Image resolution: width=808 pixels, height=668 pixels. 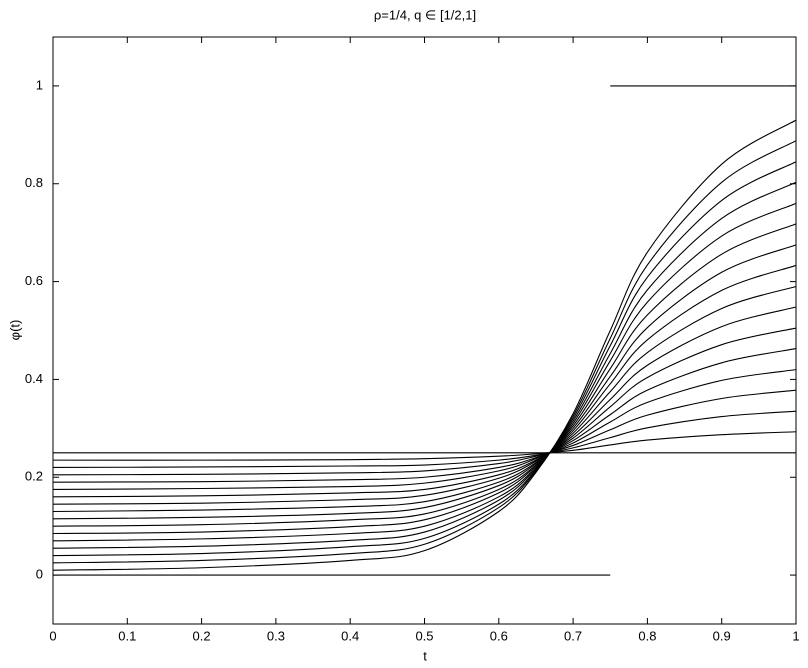 What do you see at coordinates (499, 635) in the screenshot?
I see `x-tick-label: 0.6` at bounding box center [499, 635].